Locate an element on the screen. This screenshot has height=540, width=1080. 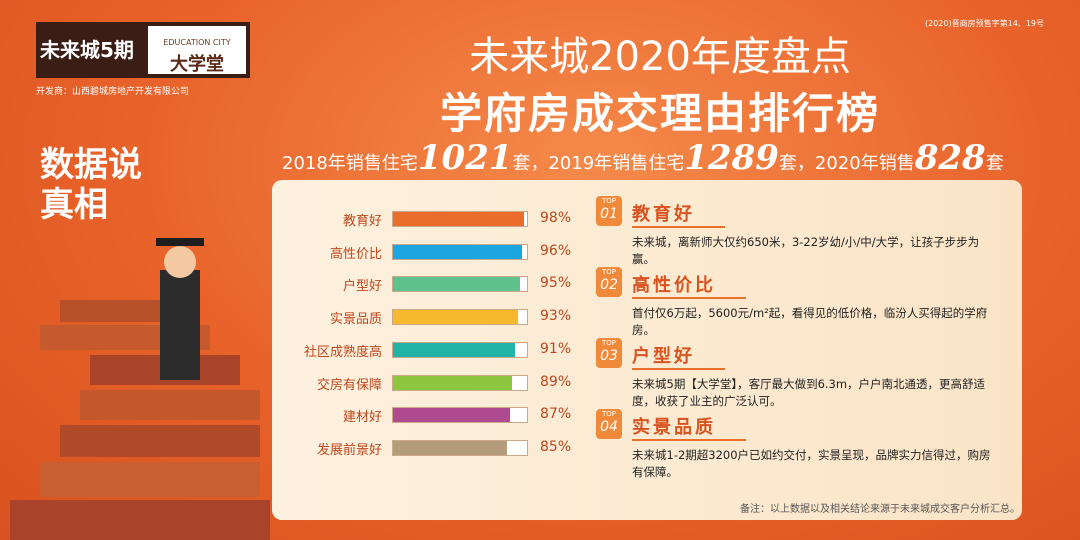
category-label: 教育好 is located at coordinates (362, 221).